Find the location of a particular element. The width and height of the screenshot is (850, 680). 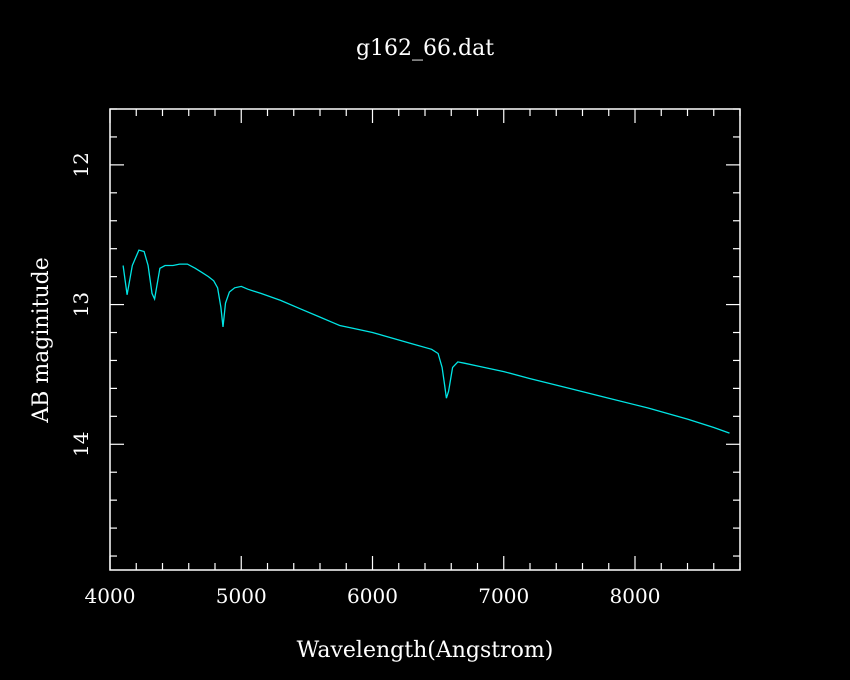

x-tick-label: 7000 is located at coordinates (503, 596).